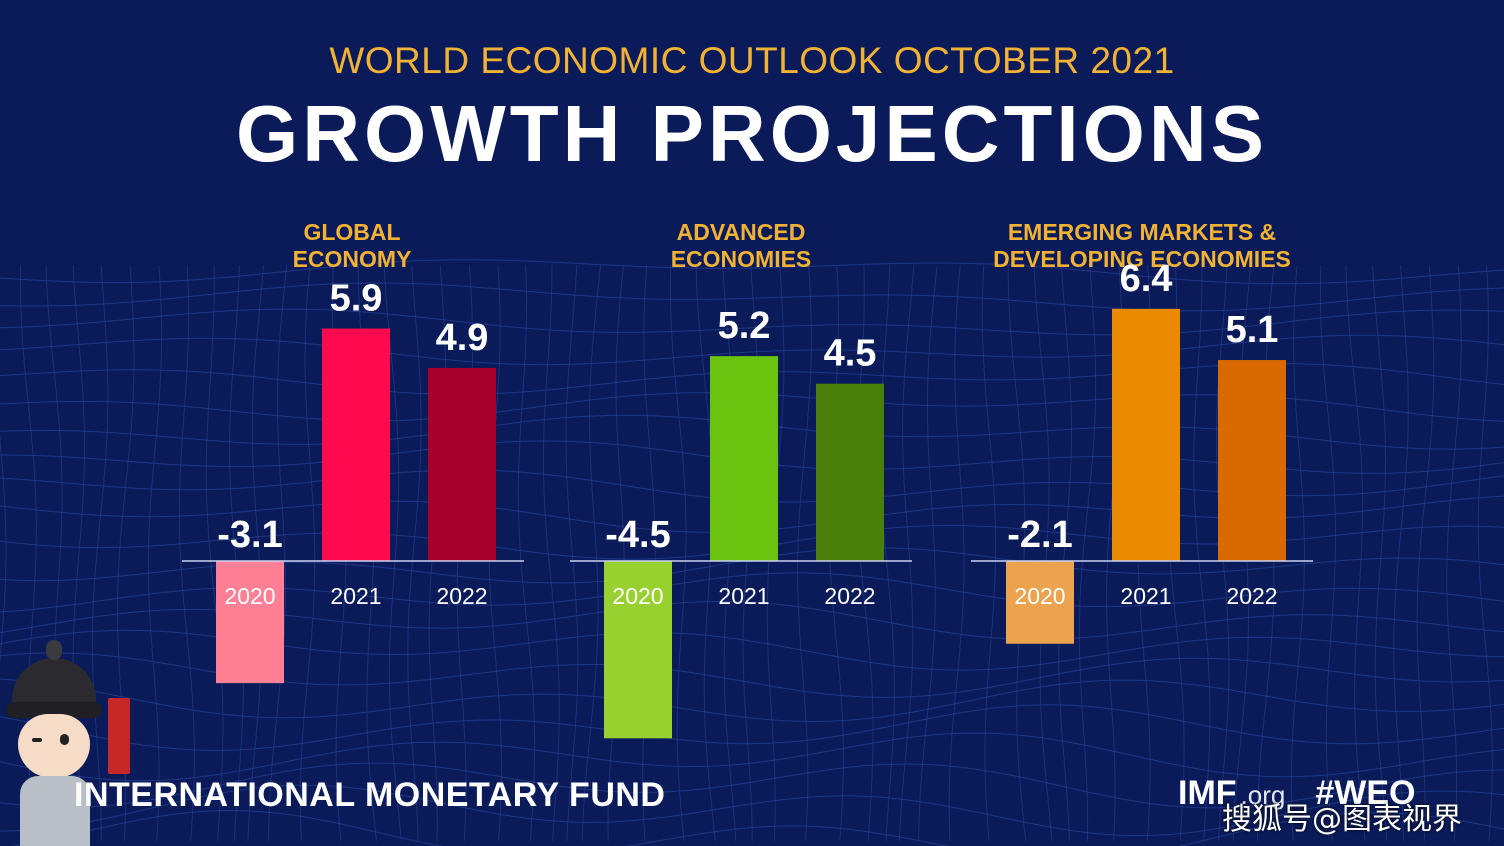  Describe the element at coordinates (1365, 793) in the screenshot. I see `hashtag: #WEO` at that location.